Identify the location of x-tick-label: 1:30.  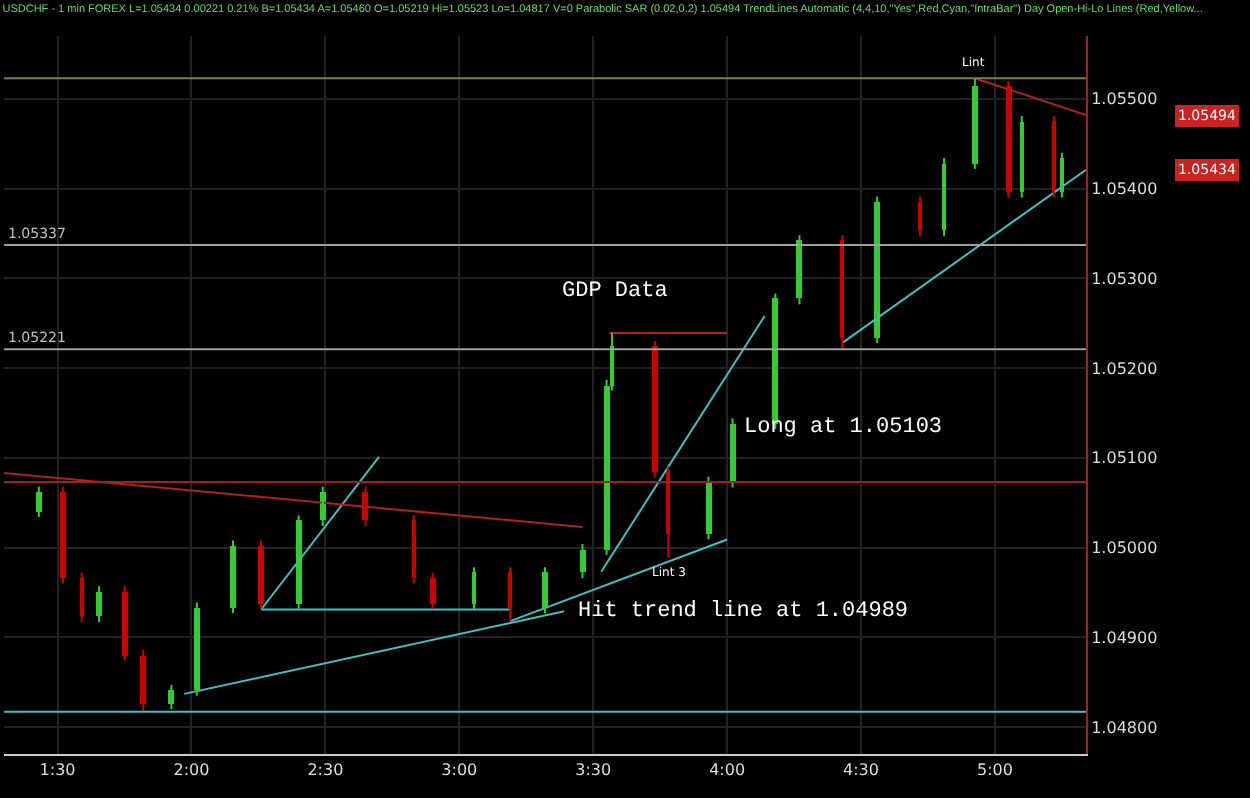
(57, 770).